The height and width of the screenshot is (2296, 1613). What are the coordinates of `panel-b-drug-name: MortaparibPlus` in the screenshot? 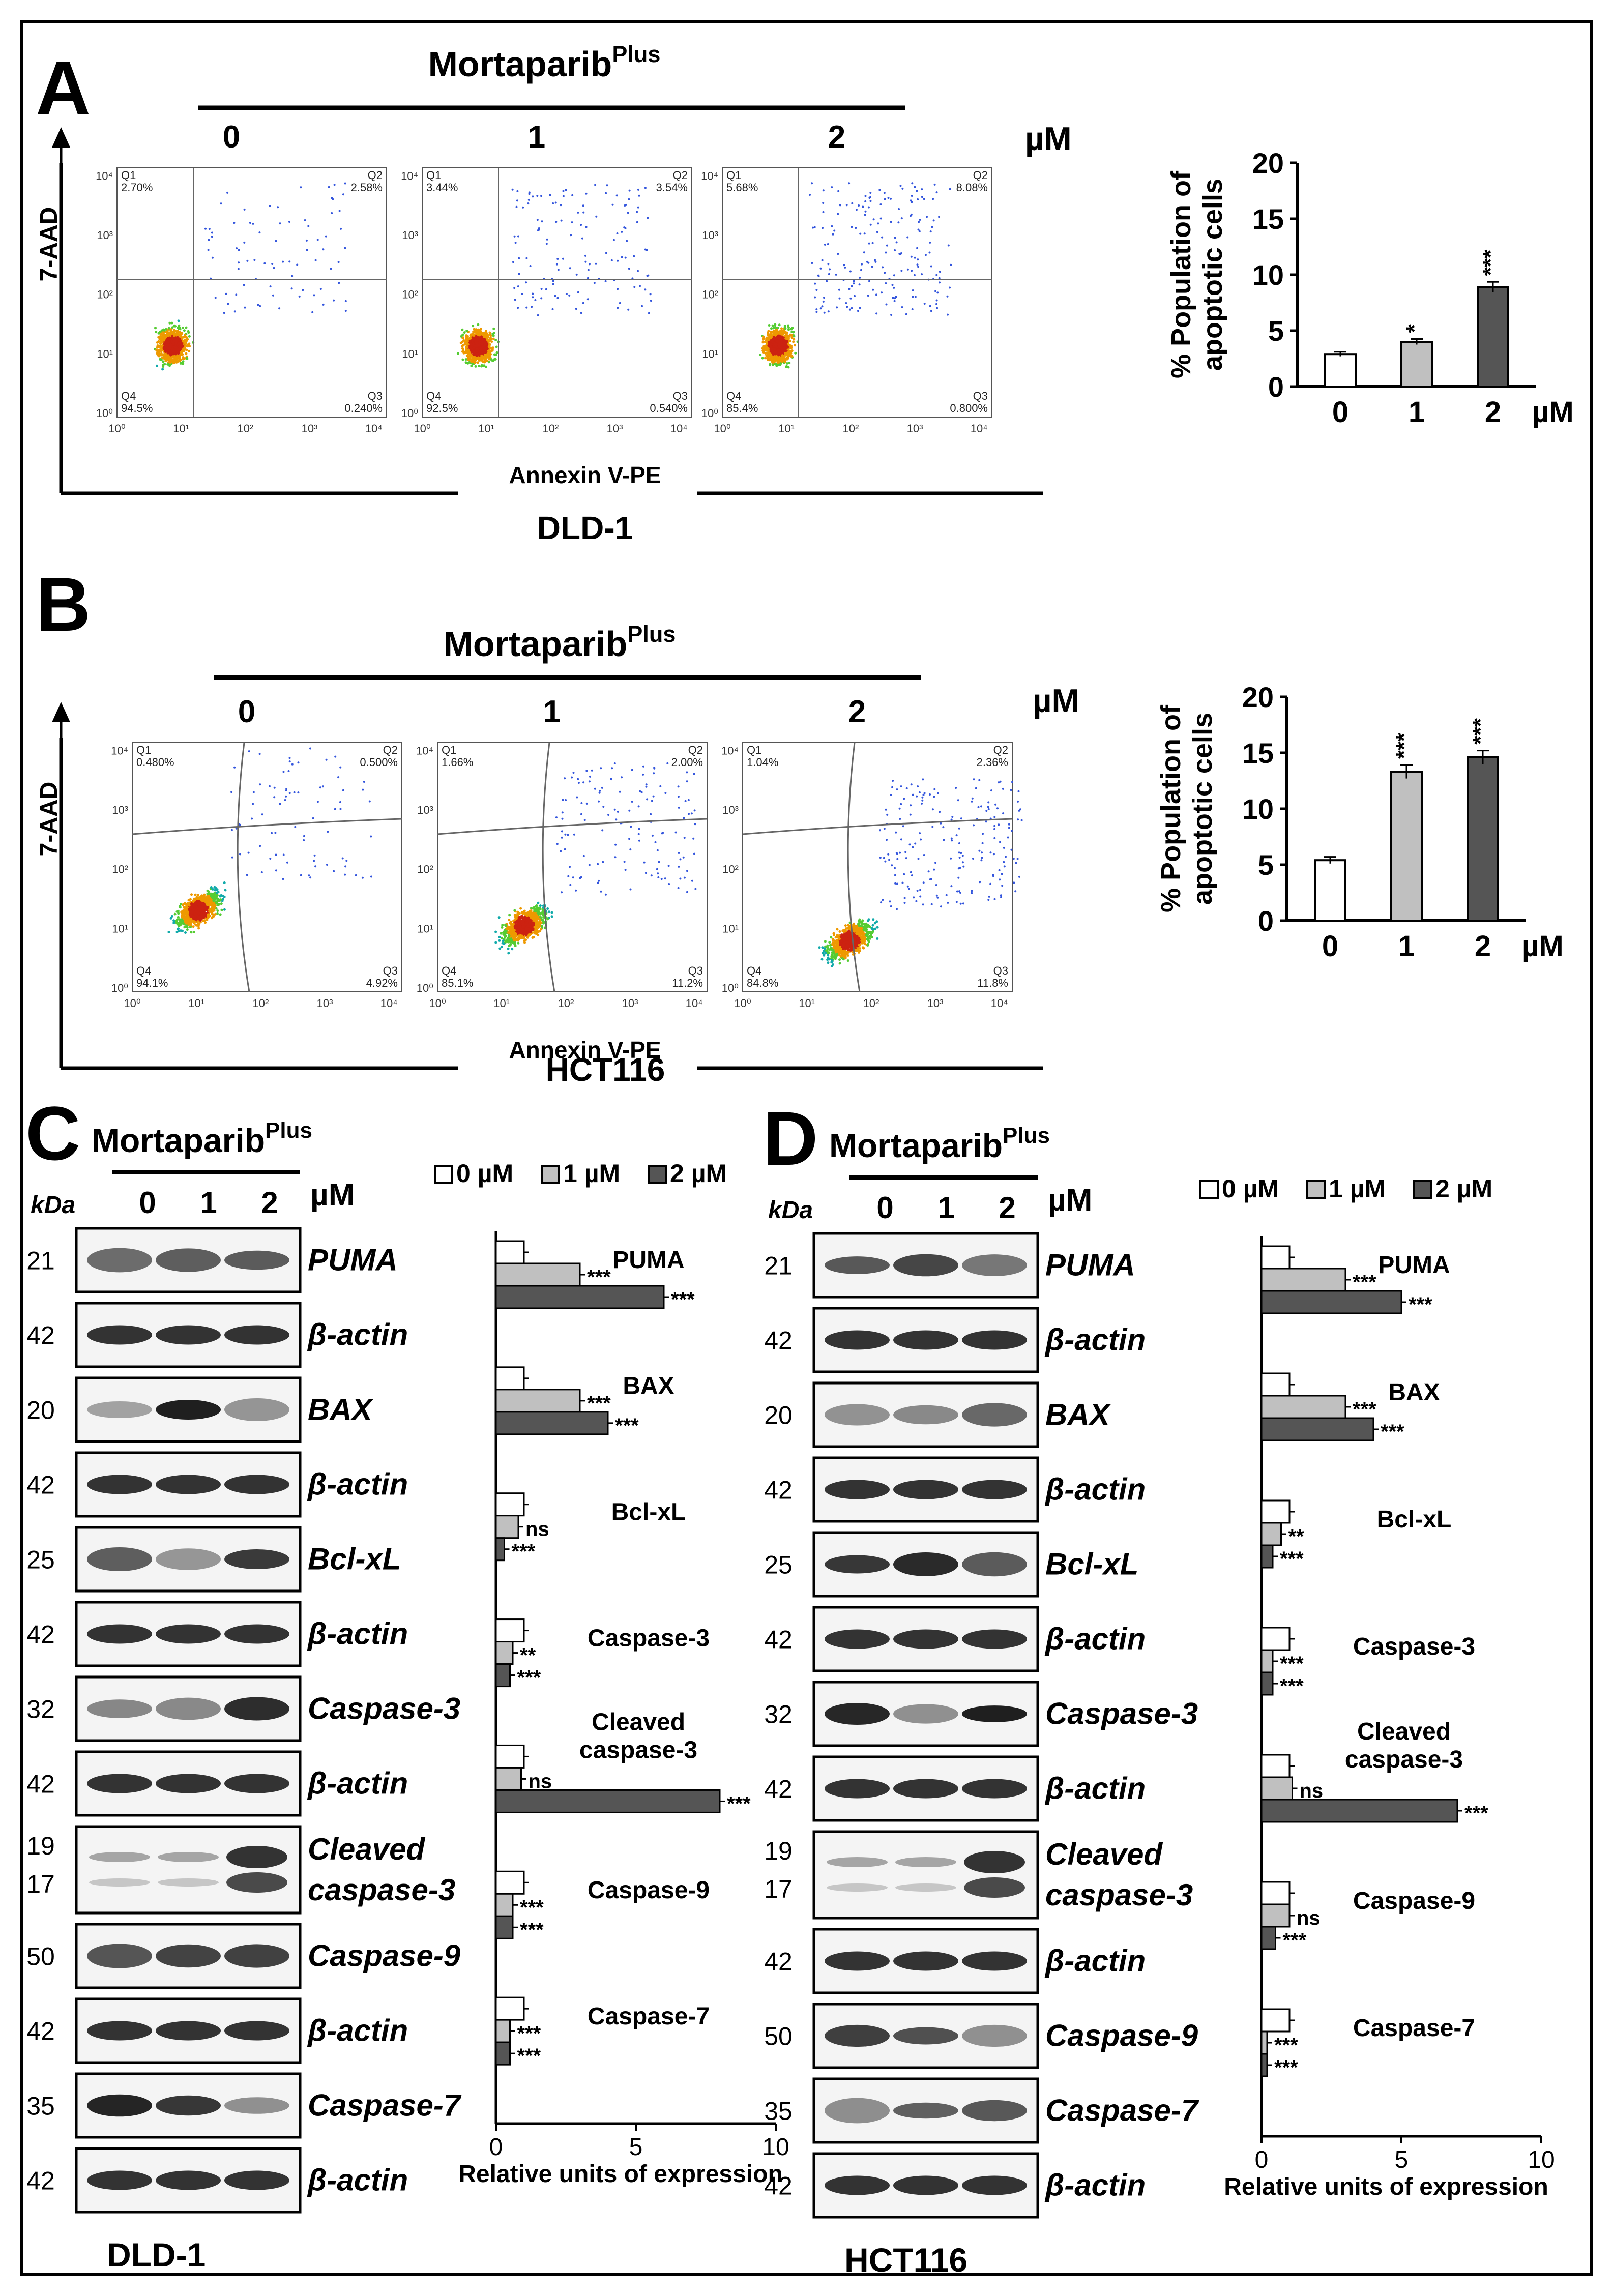 It's located at (560, 642).